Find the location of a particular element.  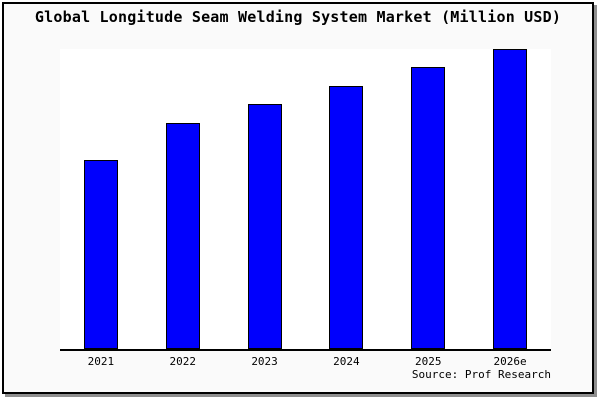

bar-band-2021 is located at coordinates (101, 199).